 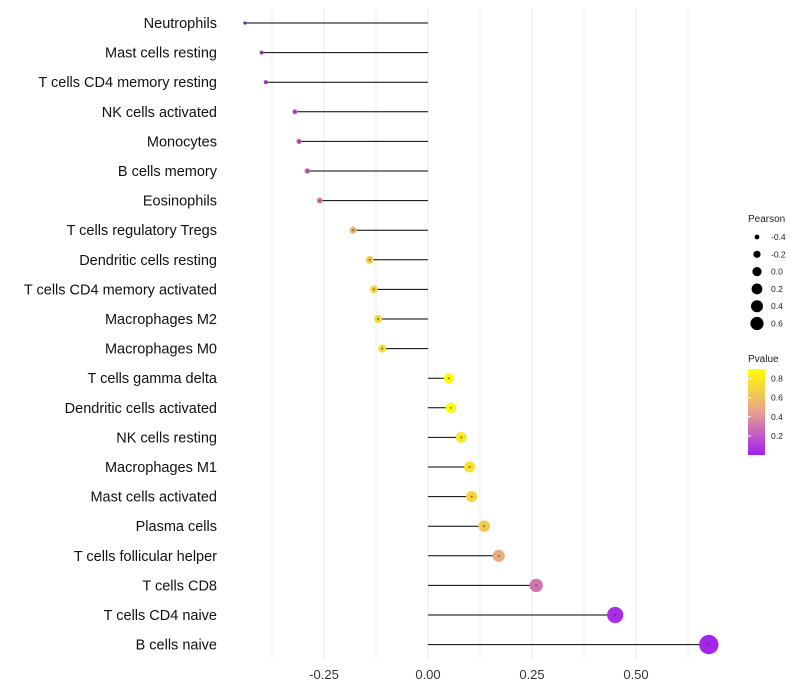 What do you see at coordinates (765, 404) in the screenshot?
I see `pvalue-color-legend: Pvalue 0.8 0.6 0.4 0.2` at bounding box center [765, 404].